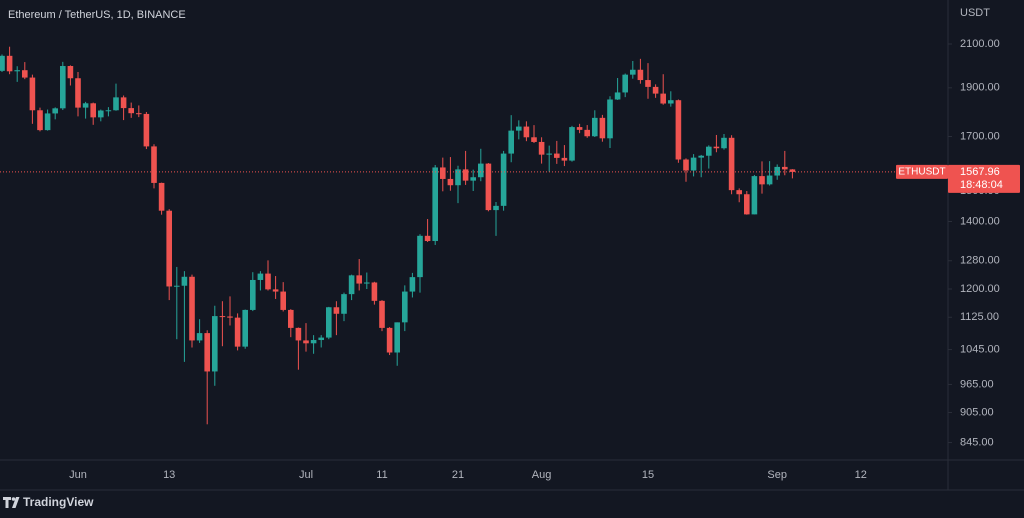  I want to click on chart-title: Ethereum / TetherUS, 1D, BINANCE, so click(97, 15).